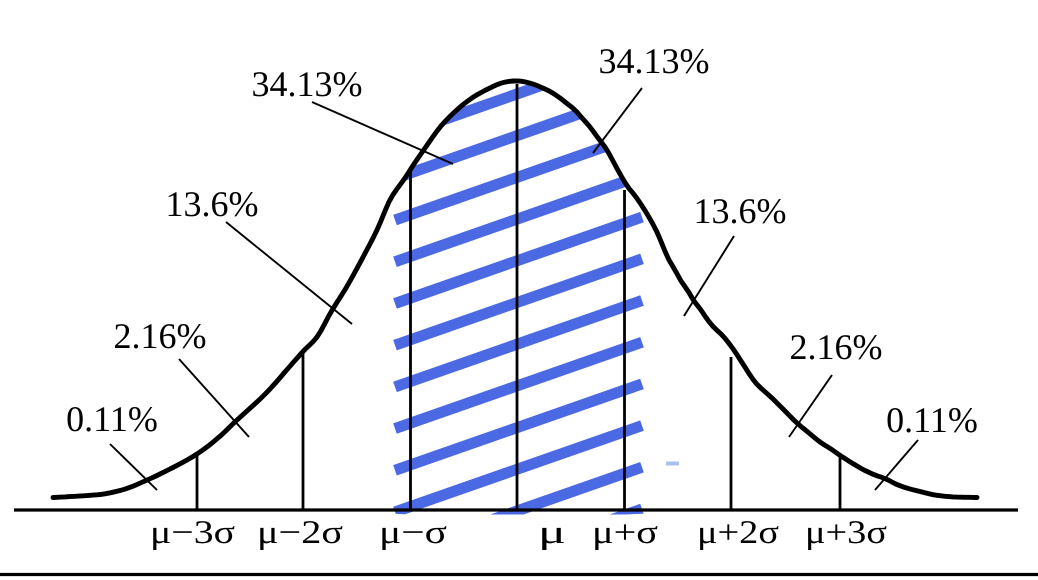 The height and width of the screenshot is (580, 1038). Describe the element at coordinates (738, 533) in the screenshot. I see `svg-text: μ+2σ` at that location.